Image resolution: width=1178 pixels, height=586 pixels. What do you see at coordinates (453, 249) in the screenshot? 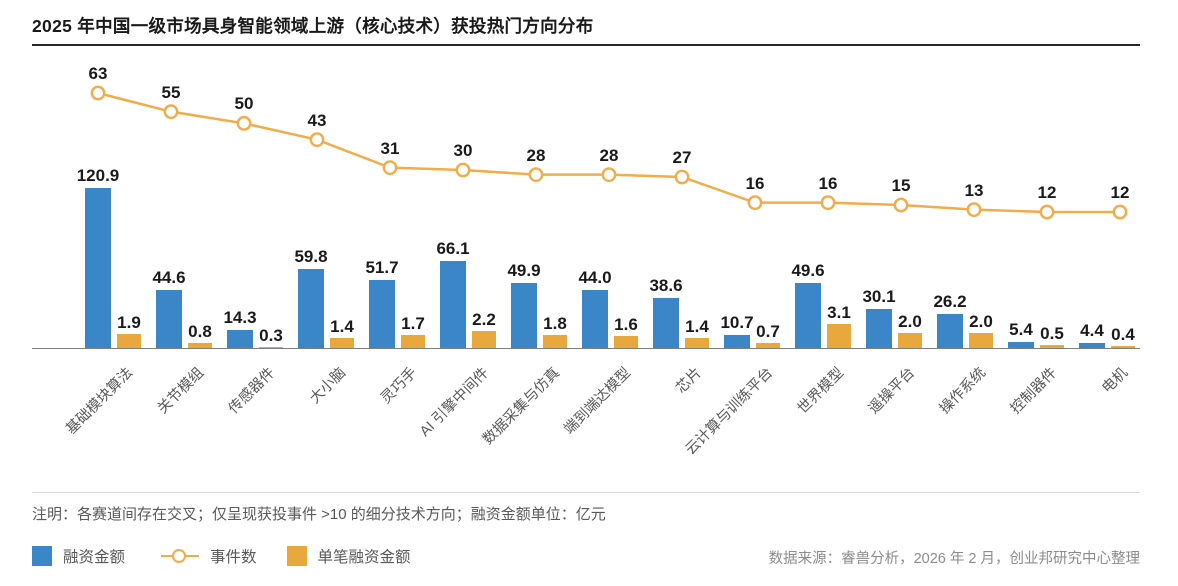
I see `funding-amount-value-label: 66.1` at bounding box center [453, 249].